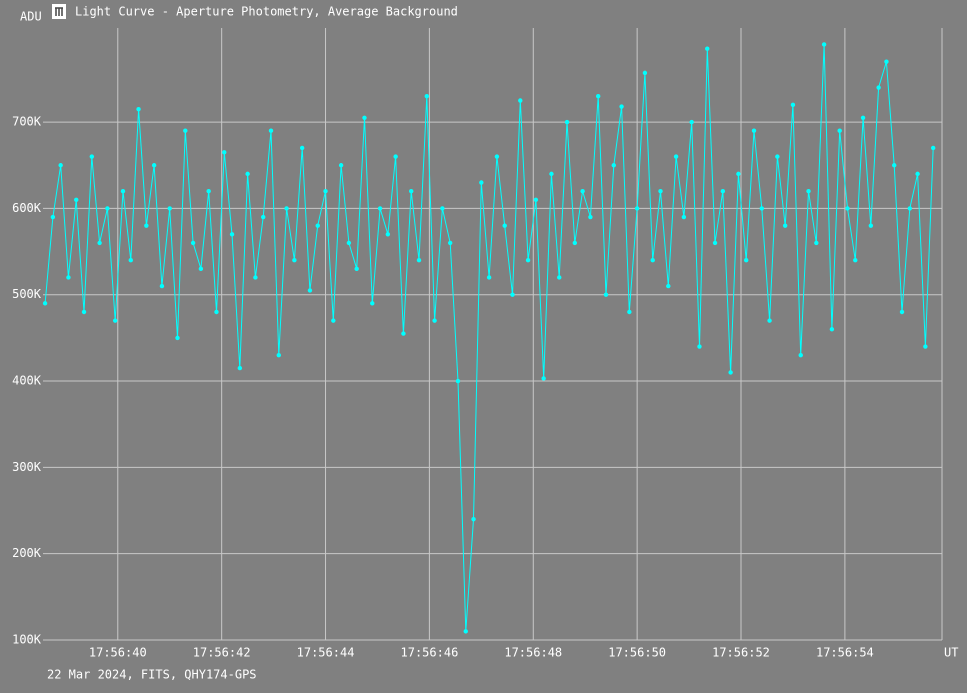 Image resolution: width=967 pixels, height=693 pixels. Describe the element at coordinates (59, 11) in the screenshot. I see `window-icon-glyph` at that location.